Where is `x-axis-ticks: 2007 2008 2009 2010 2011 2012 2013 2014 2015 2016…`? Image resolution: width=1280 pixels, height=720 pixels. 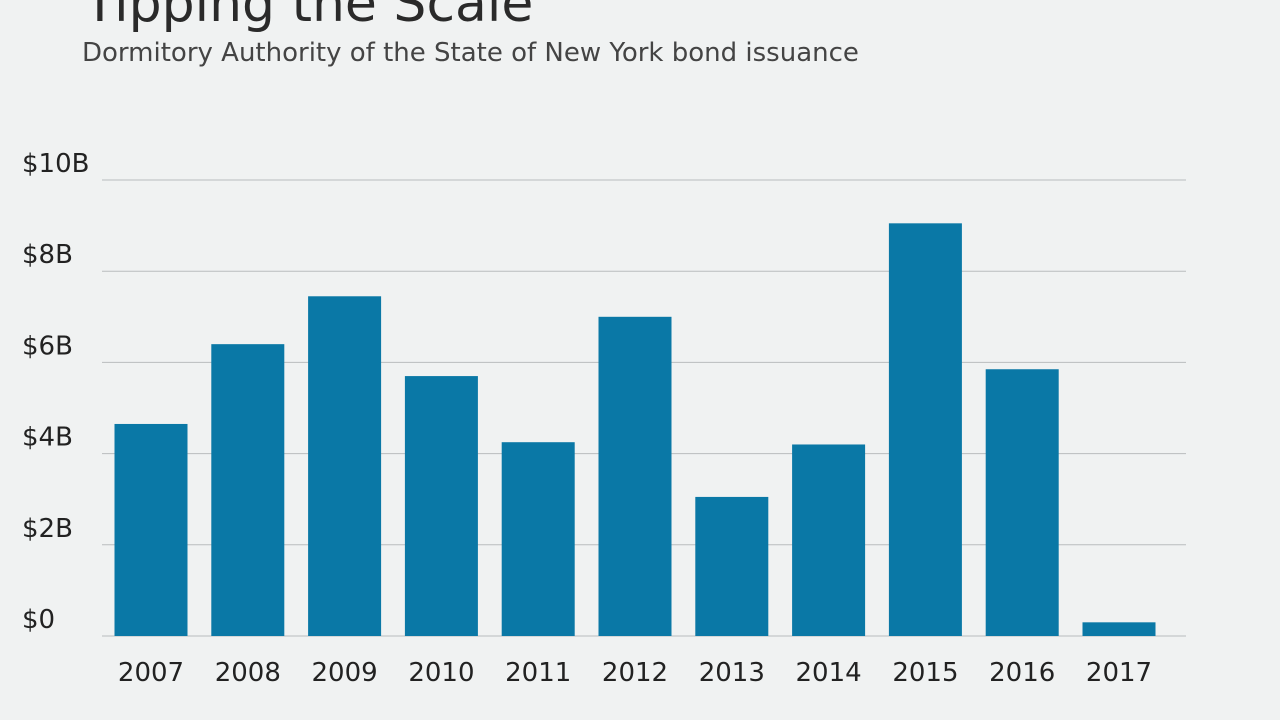
x-axis-ticks: 2007 2008 2009 2010 2011 2012 2013 2014 2015 2016… is located at coordinates (635, 673).